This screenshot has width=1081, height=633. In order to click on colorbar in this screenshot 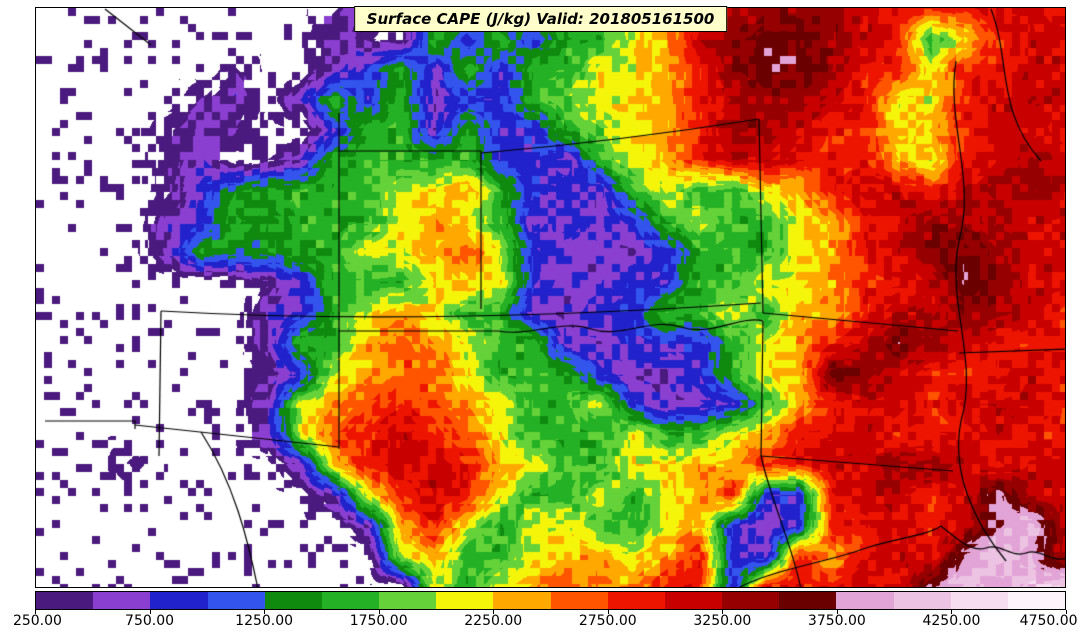, I will do `click(550, 600)`.